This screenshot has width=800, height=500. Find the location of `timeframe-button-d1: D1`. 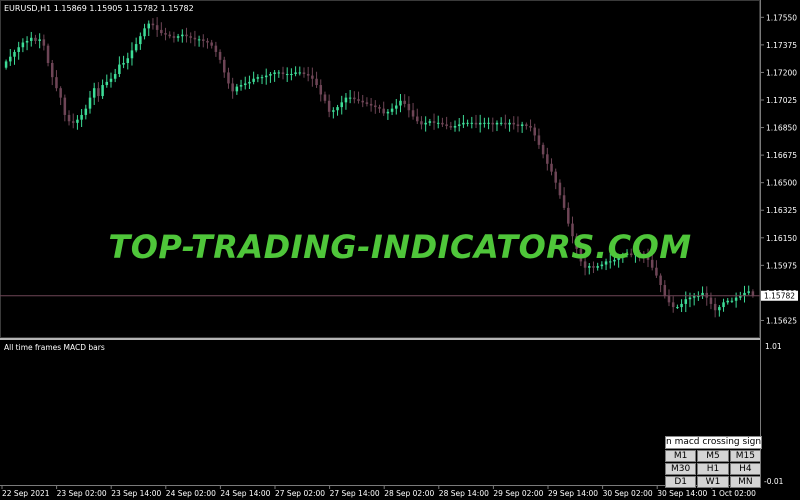

timeframe-button-d1: D1 is located at coordinates (681, 482).